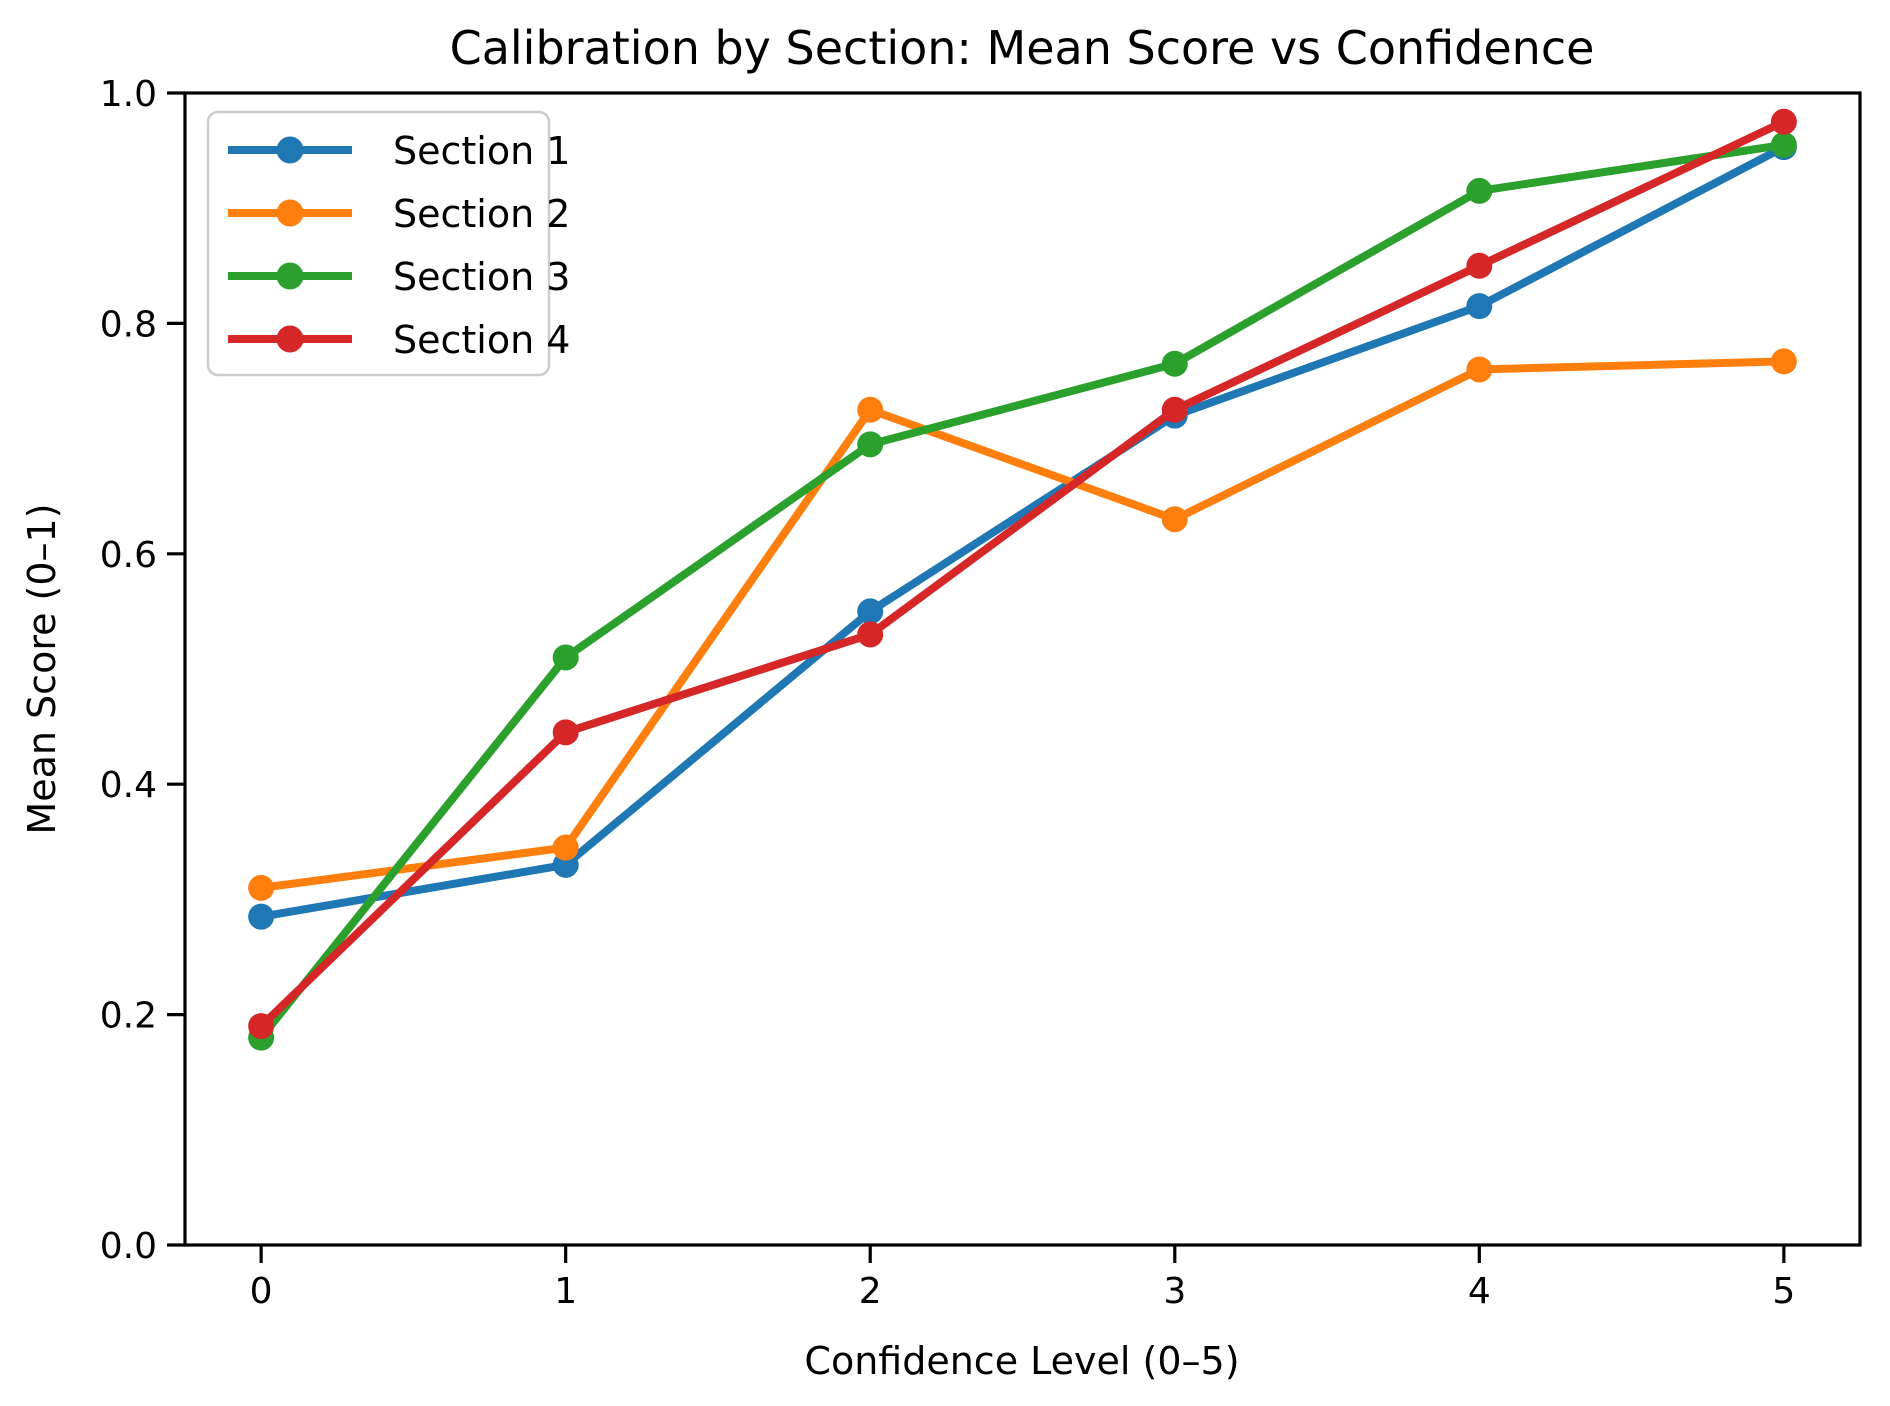 This screenshot has height=1406, width=1890. What do you see at coordinates (42, 668) in the screenshot?
I see `y-axis-label: Mean Score (0–1)` at bounding box center [42, 668].